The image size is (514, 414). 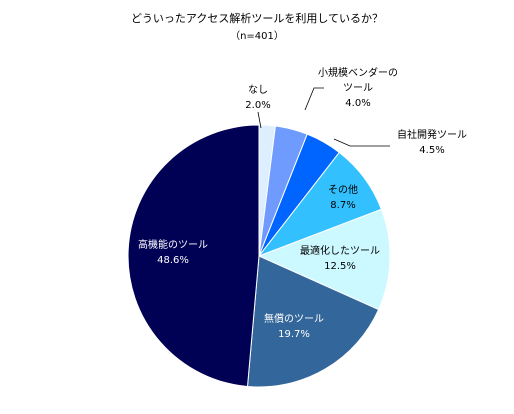 What do you see at coordinates (340, 266) in the screenshot?
I see `slice-value-5: 12.5%` at bounding box center [340, 266].